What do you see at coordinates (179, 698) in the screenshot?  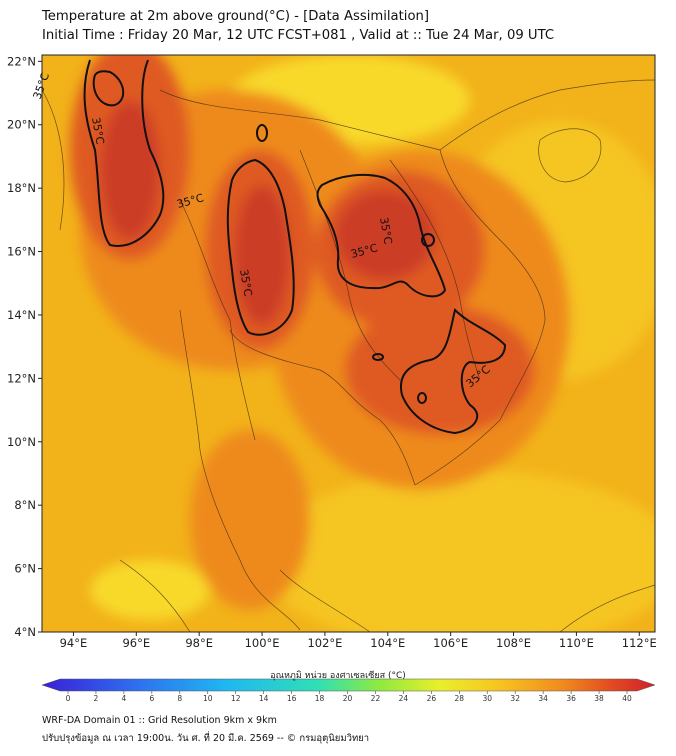 I see `colorbar-tick-label: 8` at bounding box center [179, 698].